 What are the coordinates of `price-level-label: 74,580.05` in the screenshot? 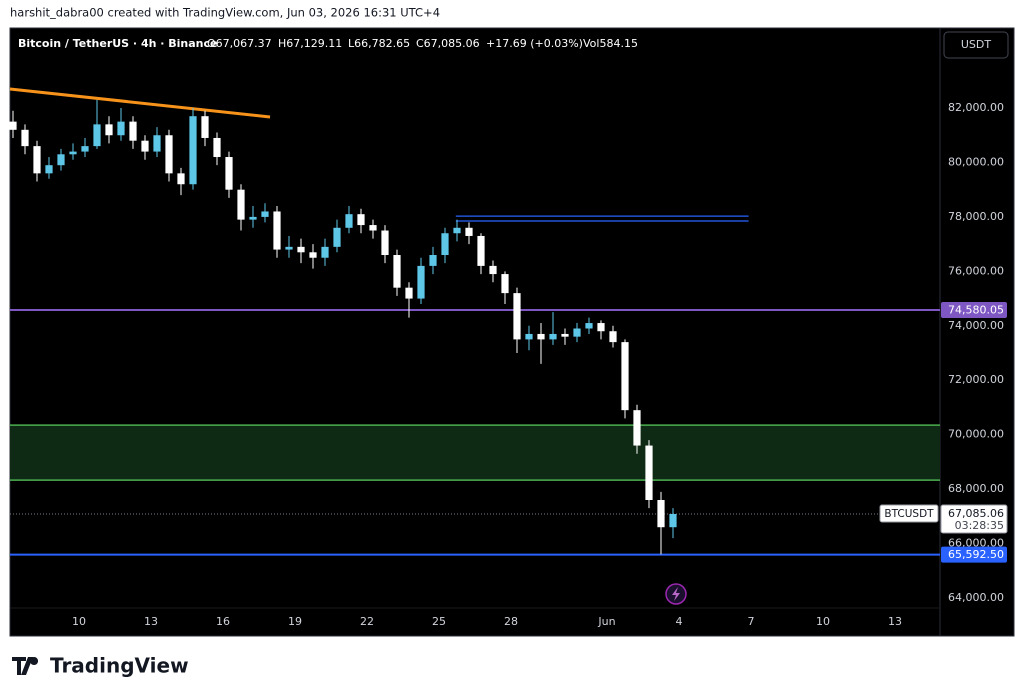 It's located at (976, 309).